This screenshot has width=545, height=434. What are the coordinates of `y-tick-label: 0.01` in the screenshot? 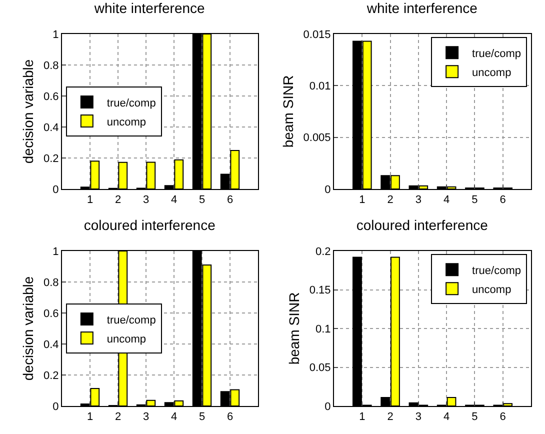 It's located at (320, 86).